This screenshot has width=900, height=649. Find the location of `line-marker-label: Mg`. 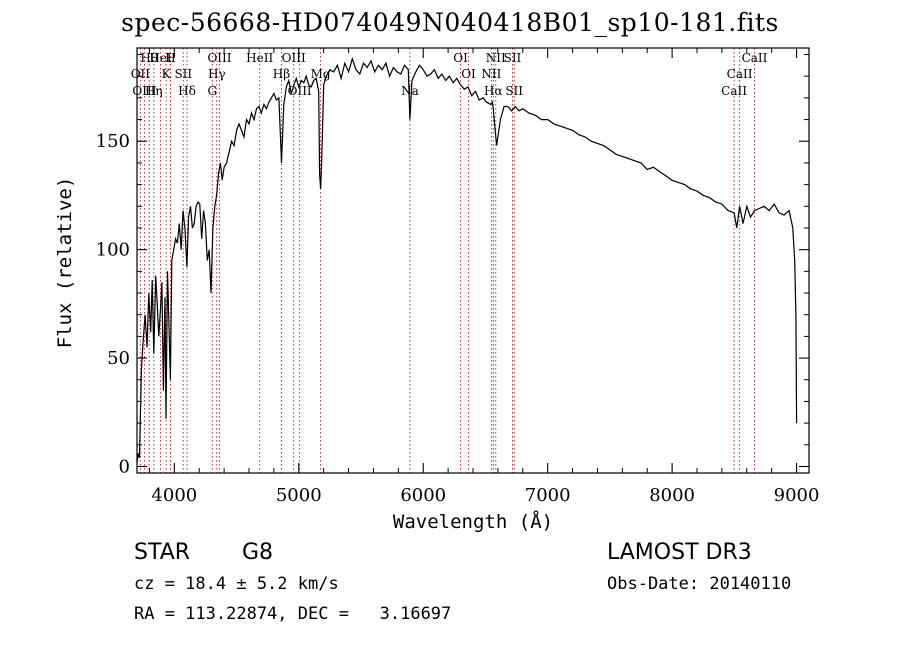

line-marker-label: Mg is located at coordinates (321, 74).